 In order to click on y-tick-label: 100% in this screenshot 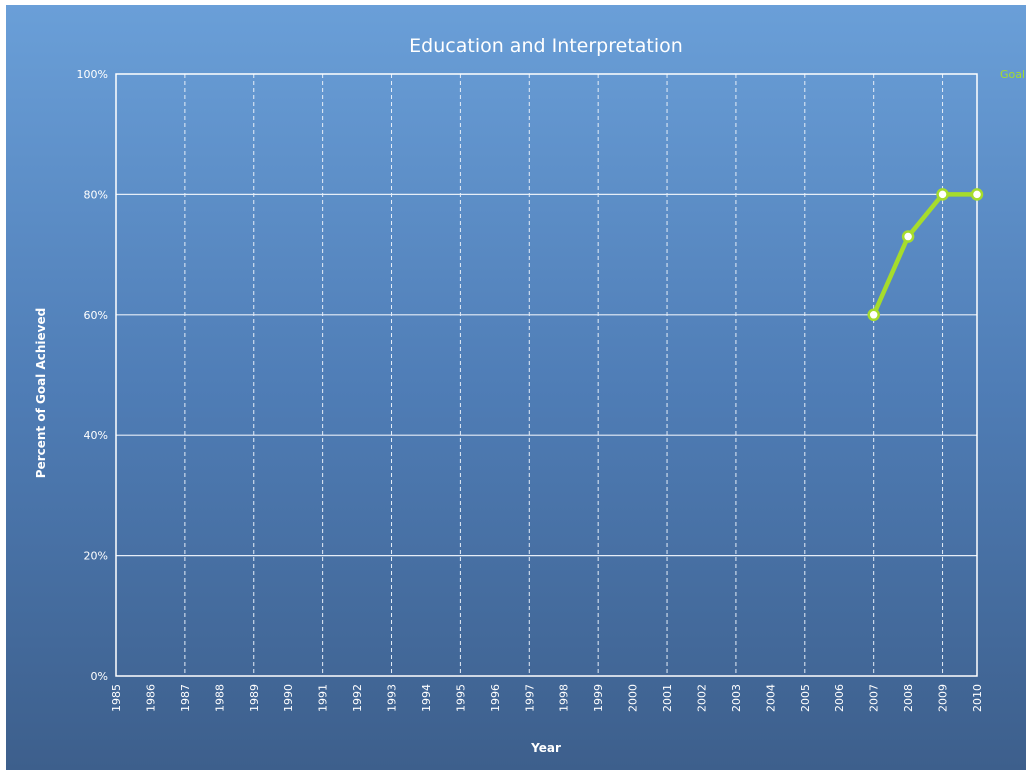, I will do `click(92, 74)`.